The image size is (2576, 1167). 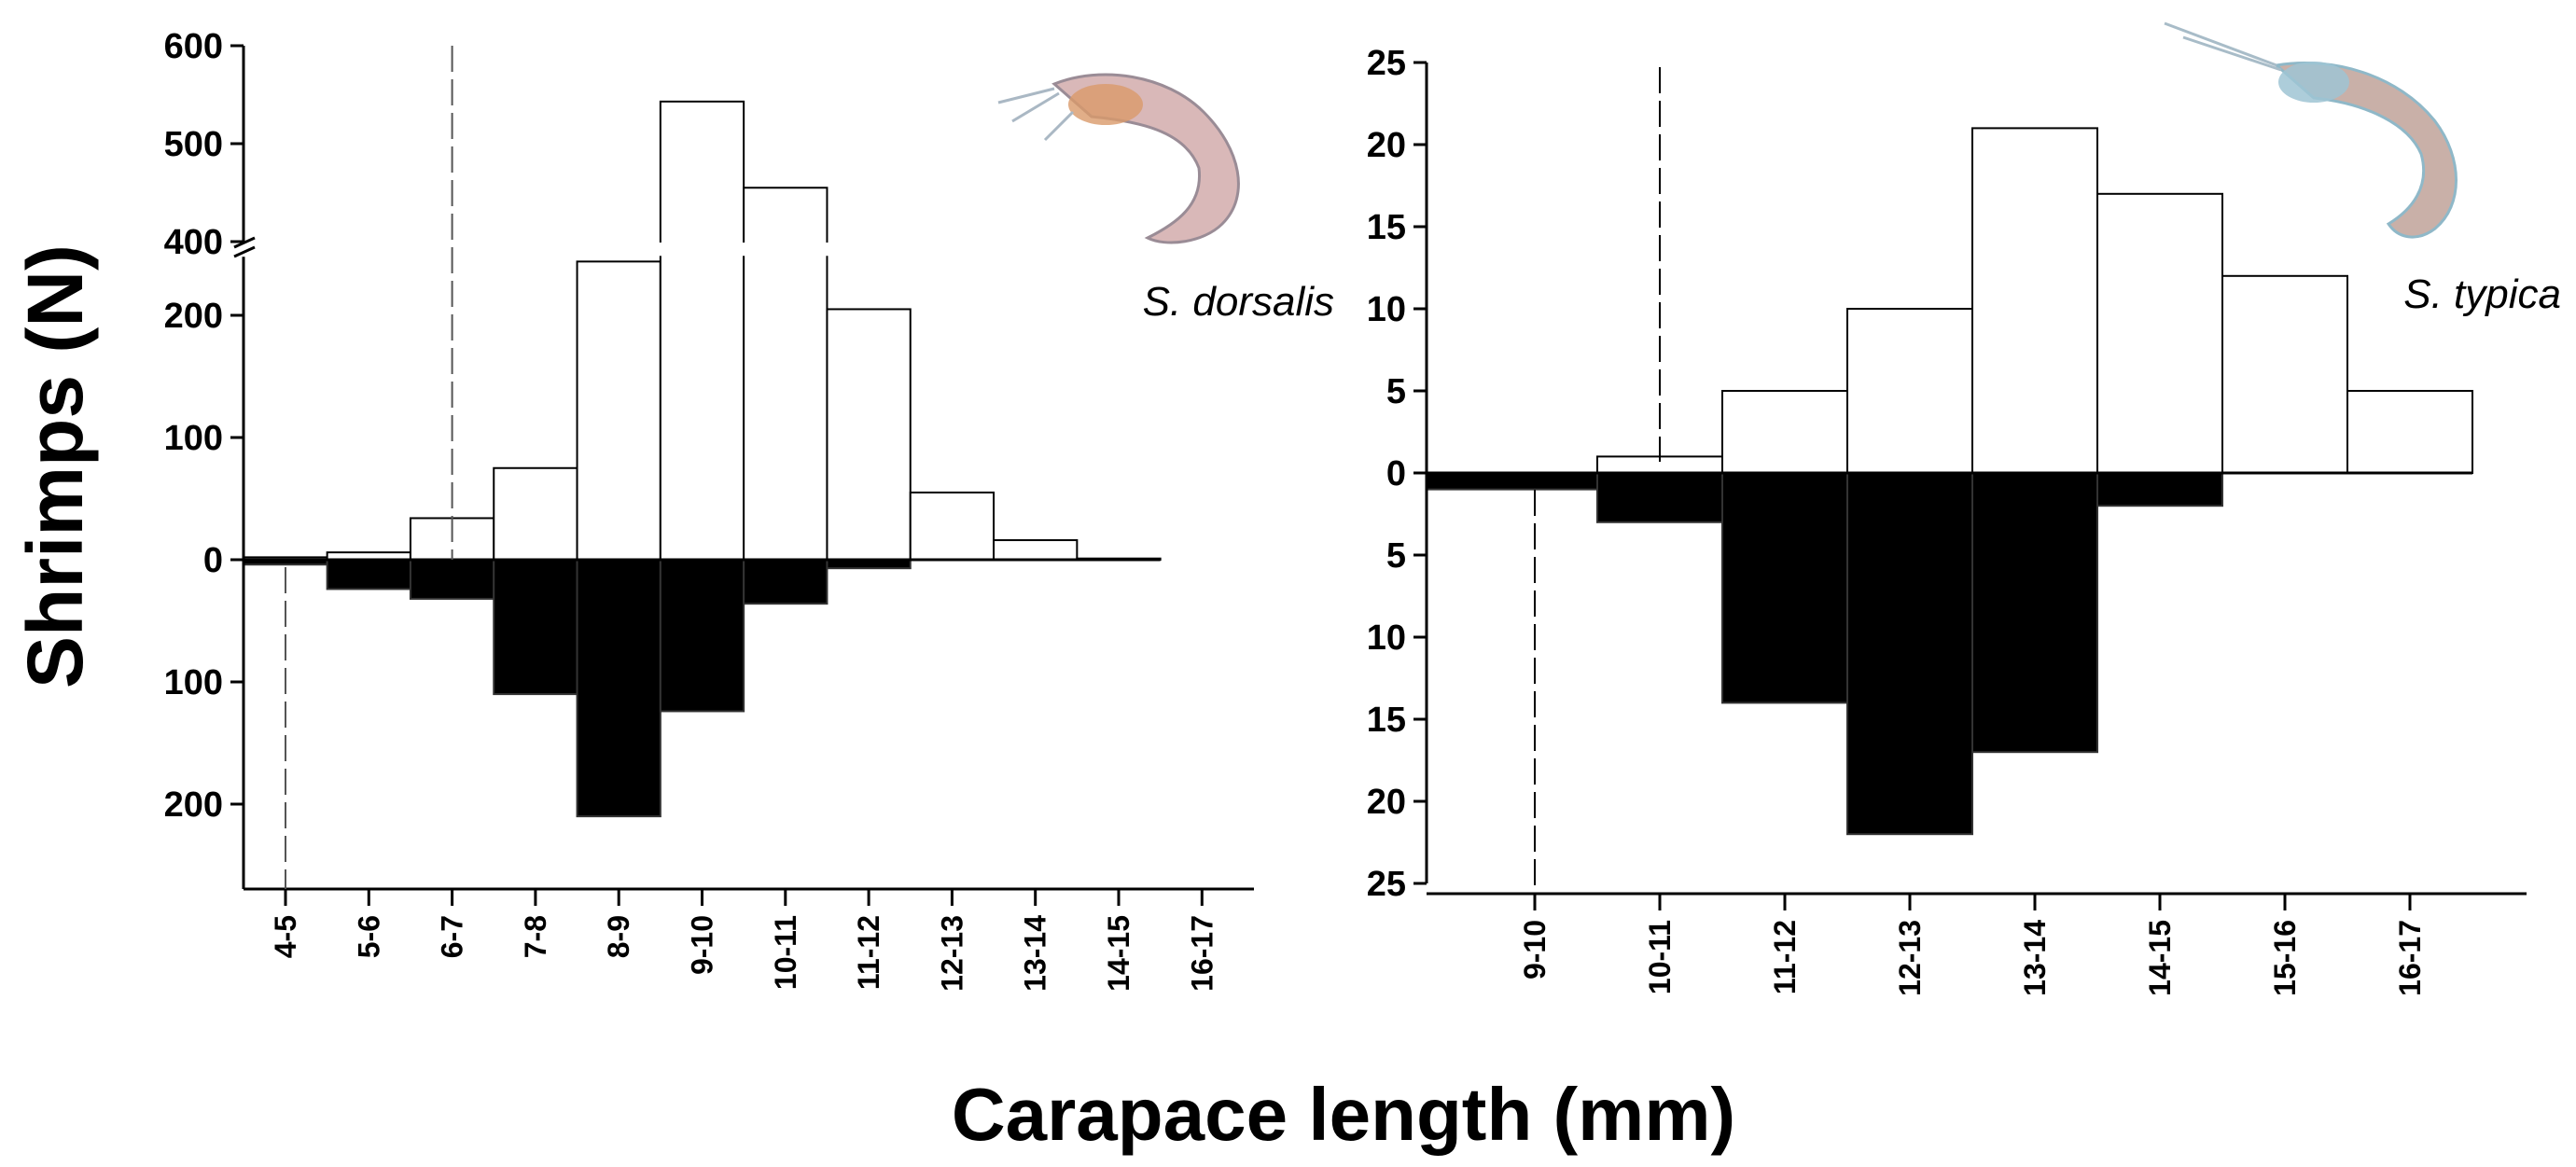 I want to click on shrimp-typica-image, so click(x=2311, y=130).